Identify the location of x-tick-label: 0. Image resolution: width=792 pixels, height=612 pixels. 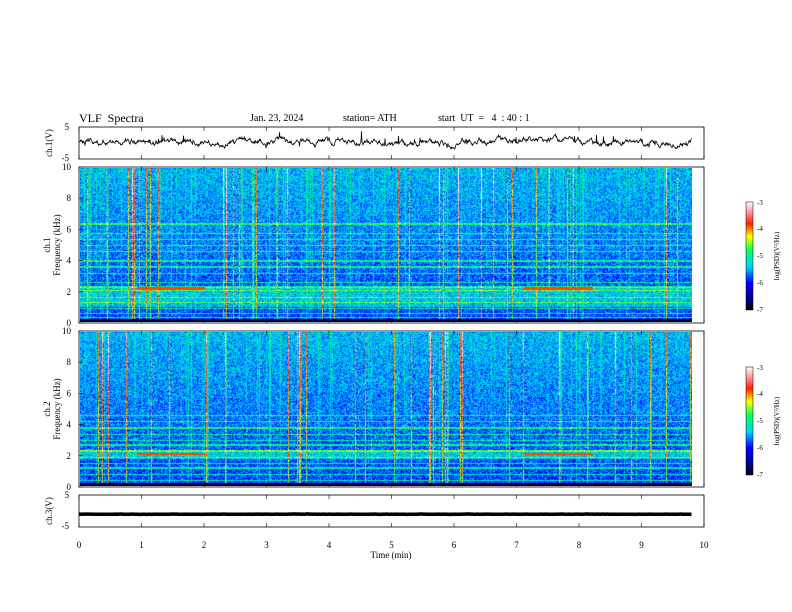
(79, 545).